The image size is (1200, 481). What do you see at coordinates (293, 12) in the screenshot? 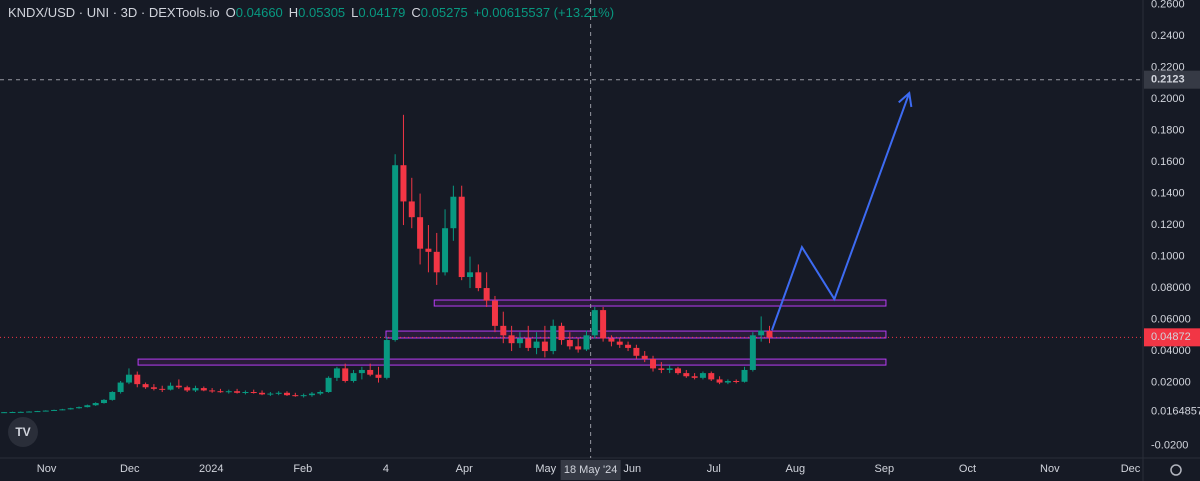
I see `ohlc-key: H` at bounding box center [293, 12].